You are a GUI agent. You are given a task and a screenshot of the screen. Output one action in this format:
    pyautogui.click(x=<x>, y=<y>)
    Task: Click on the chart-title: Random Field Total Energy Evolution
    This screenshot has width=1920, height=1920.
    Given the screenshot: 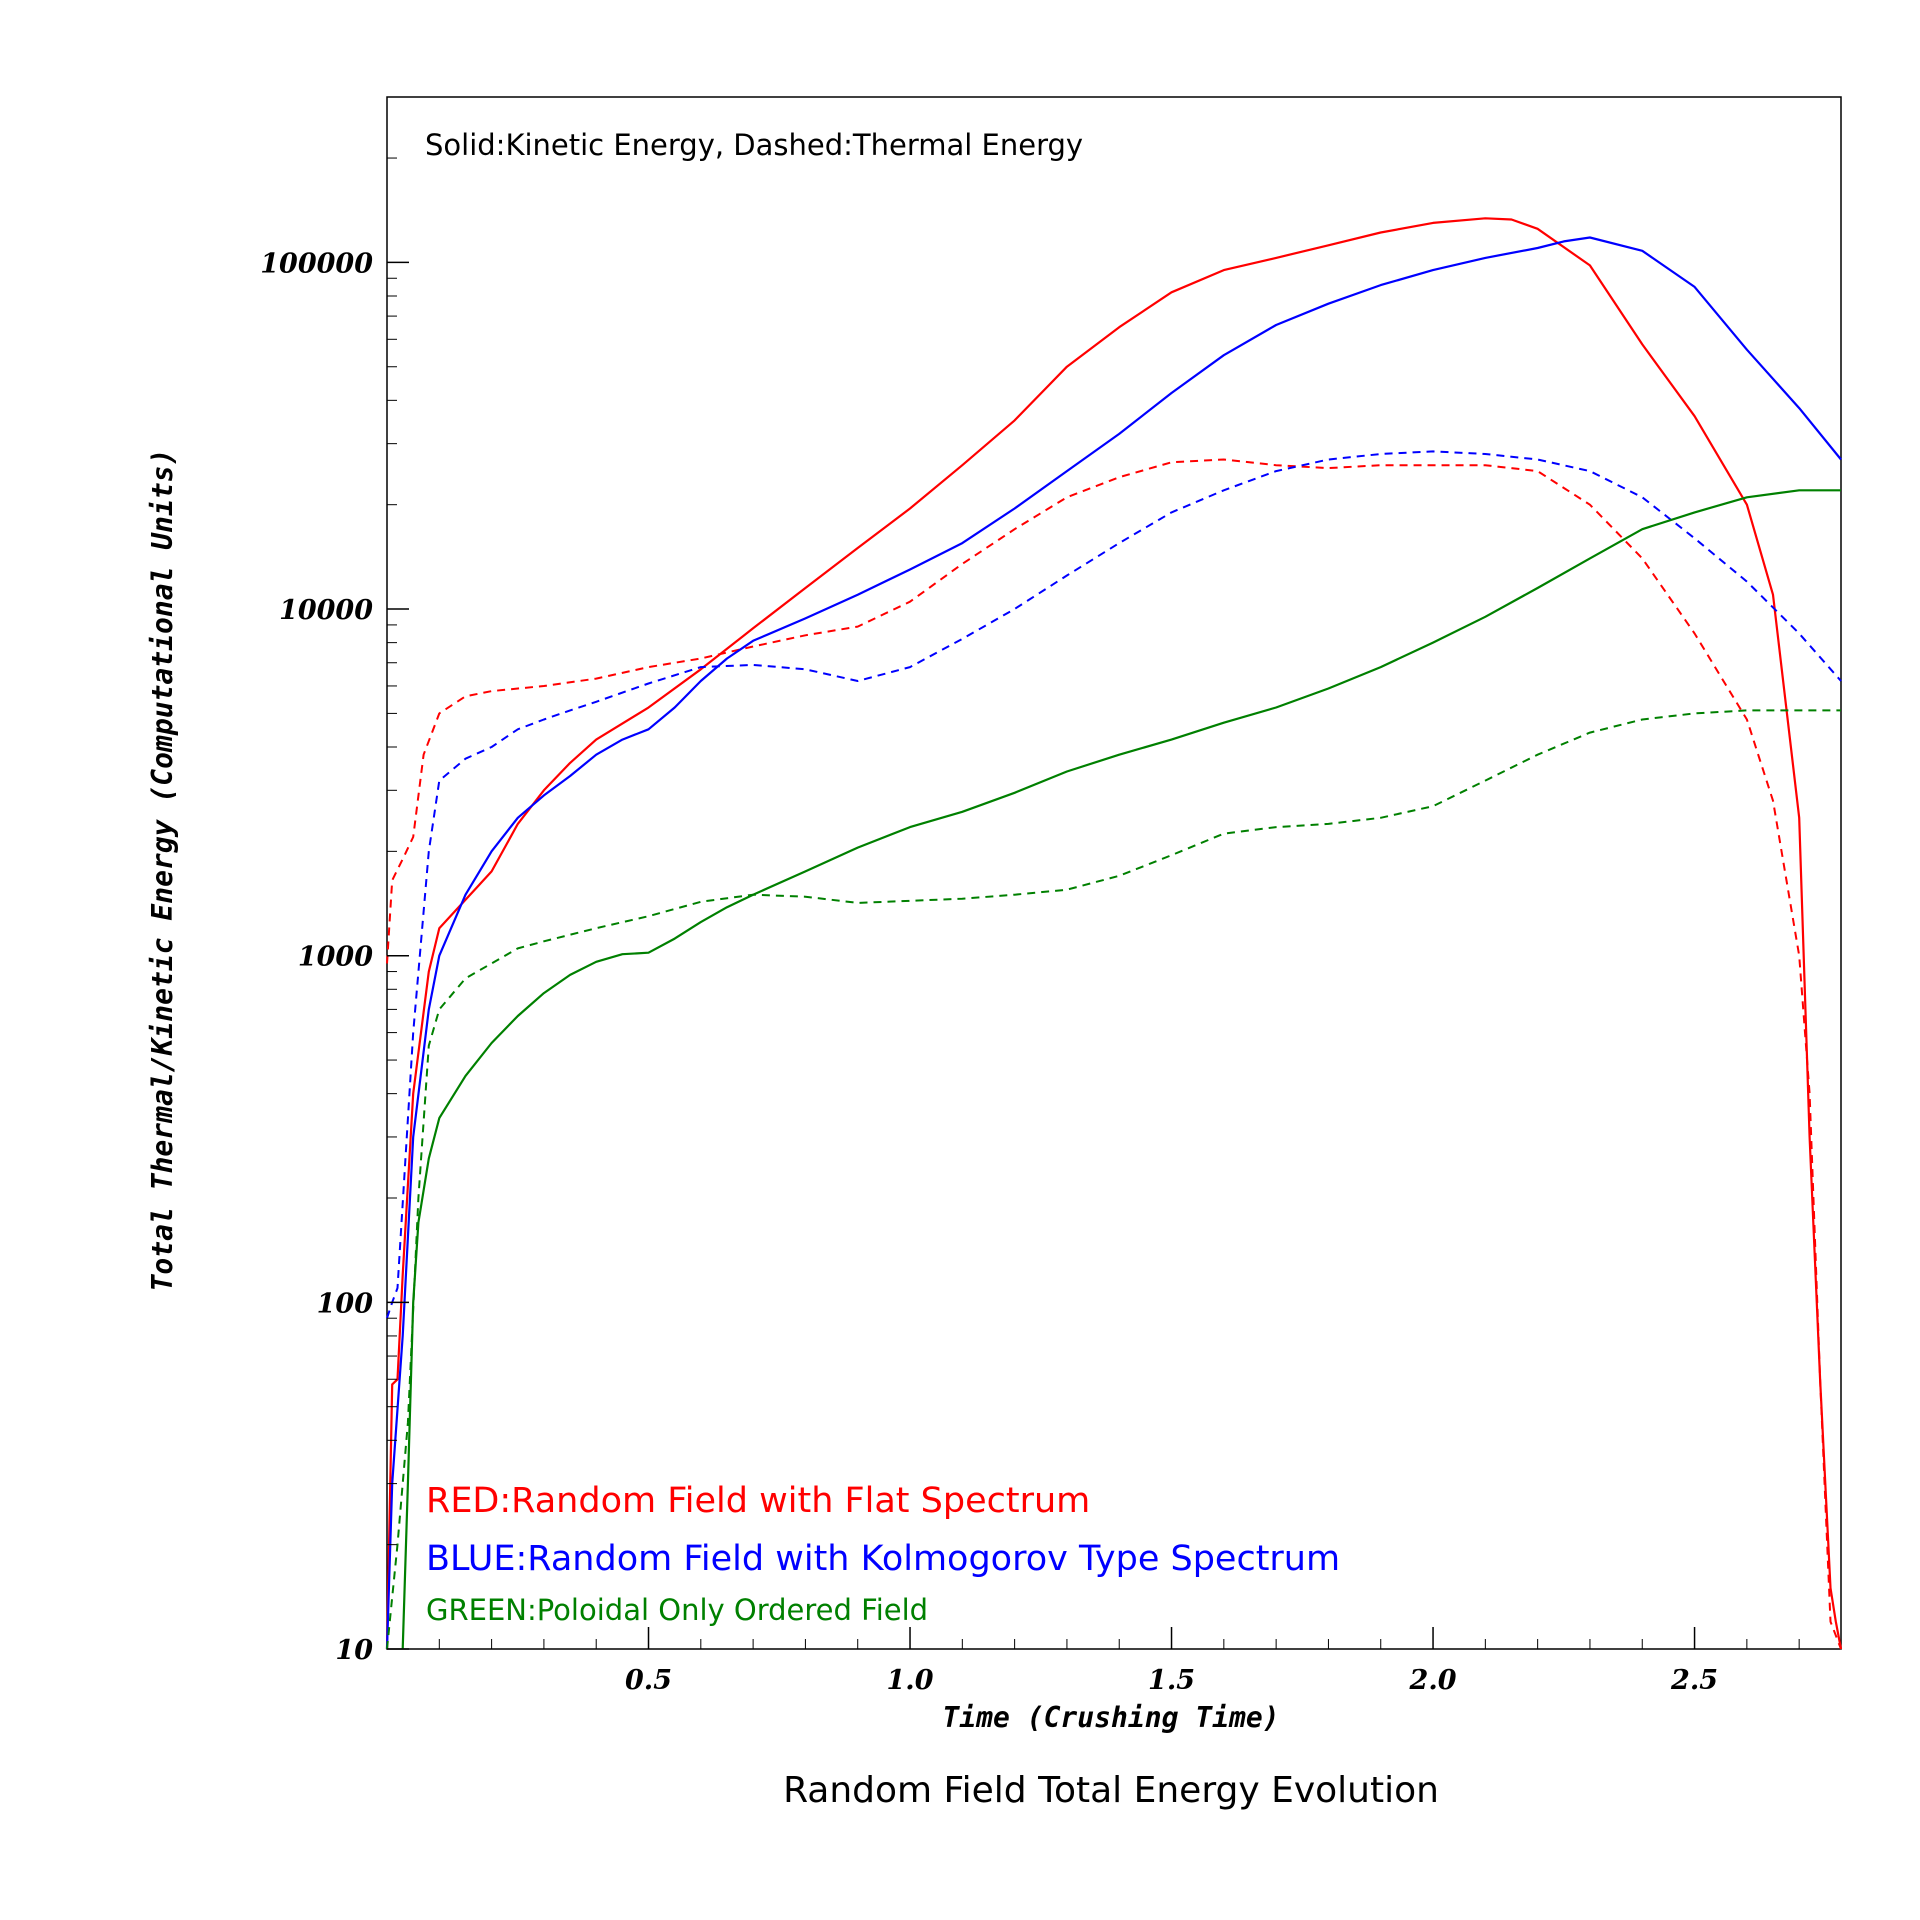 What is the action you would take?
    pyautogui.click(x=1111, y=1790)
    